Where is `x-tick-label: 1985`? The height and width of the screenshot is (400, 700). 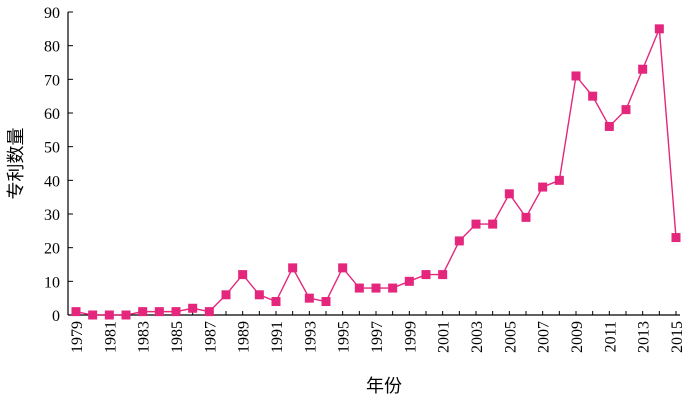 x-tick-label: 1985 is located at coordinates (177, 337).